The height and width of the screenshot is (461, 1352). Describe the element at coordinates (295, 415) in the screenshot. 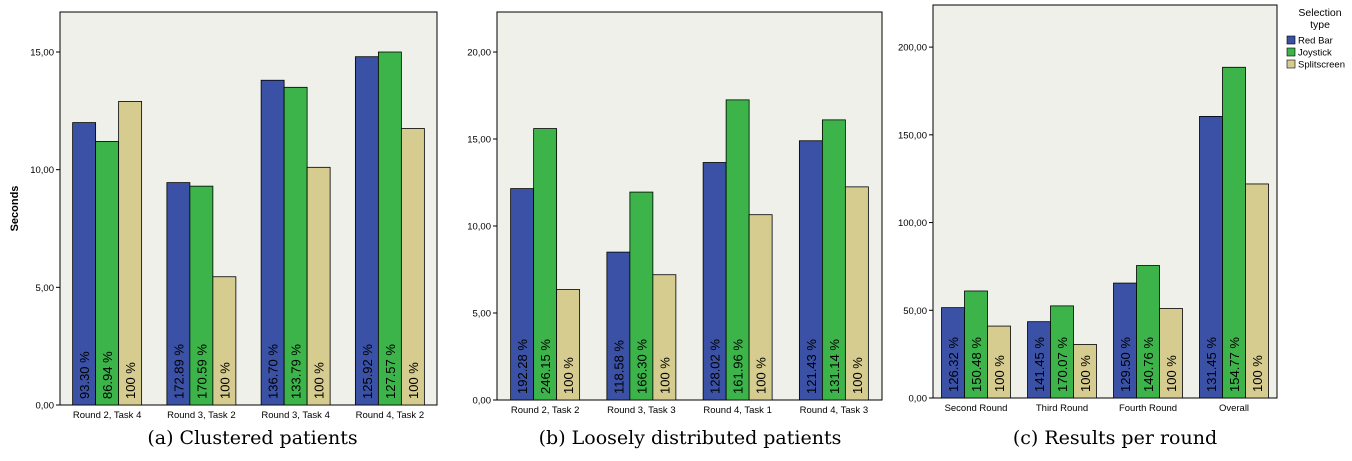

I see `x-tick-label: Round 3, Task 4` at that location.